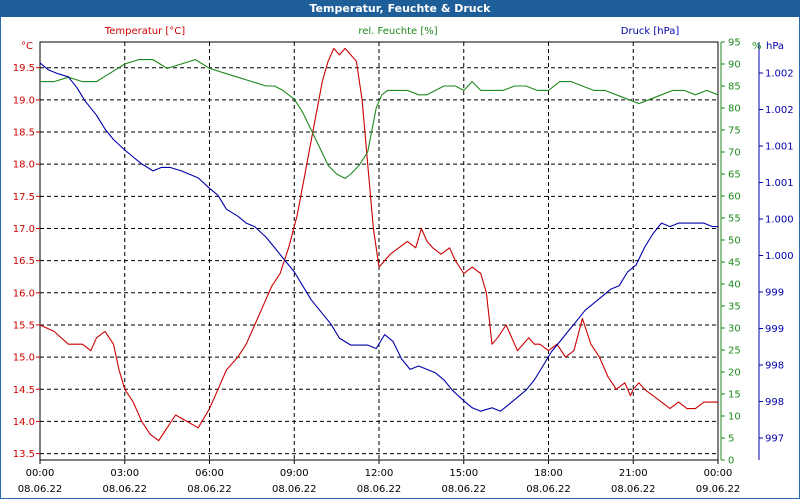 Image resolution: width=800 pixels, height=500 pixels. What do you see at coordinates (24, 229) in the screenshot?
I see `temperature-tick-label: 17.0` at bounding box center [24, 229].